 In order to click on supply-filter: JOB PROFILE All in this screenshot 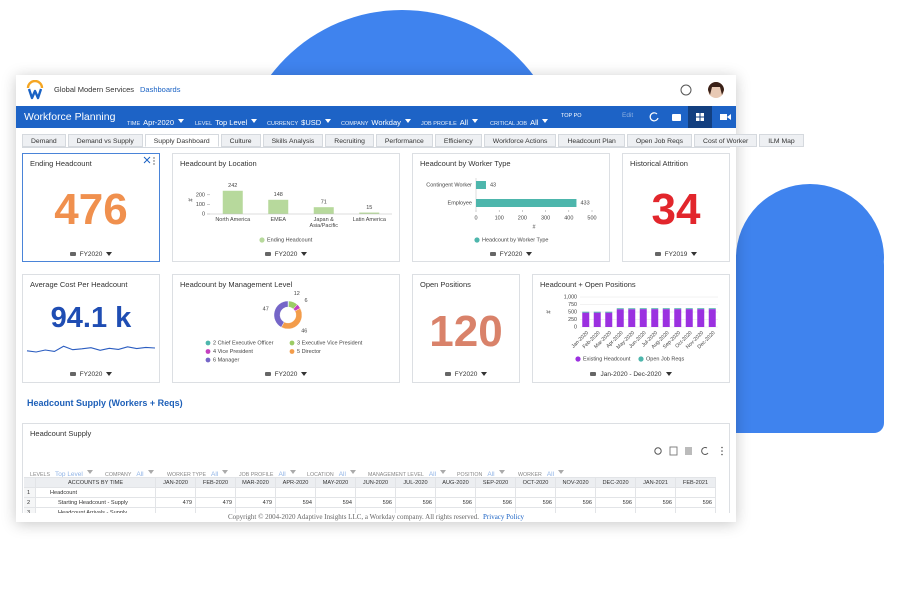, I will do `click(267, 472)`.